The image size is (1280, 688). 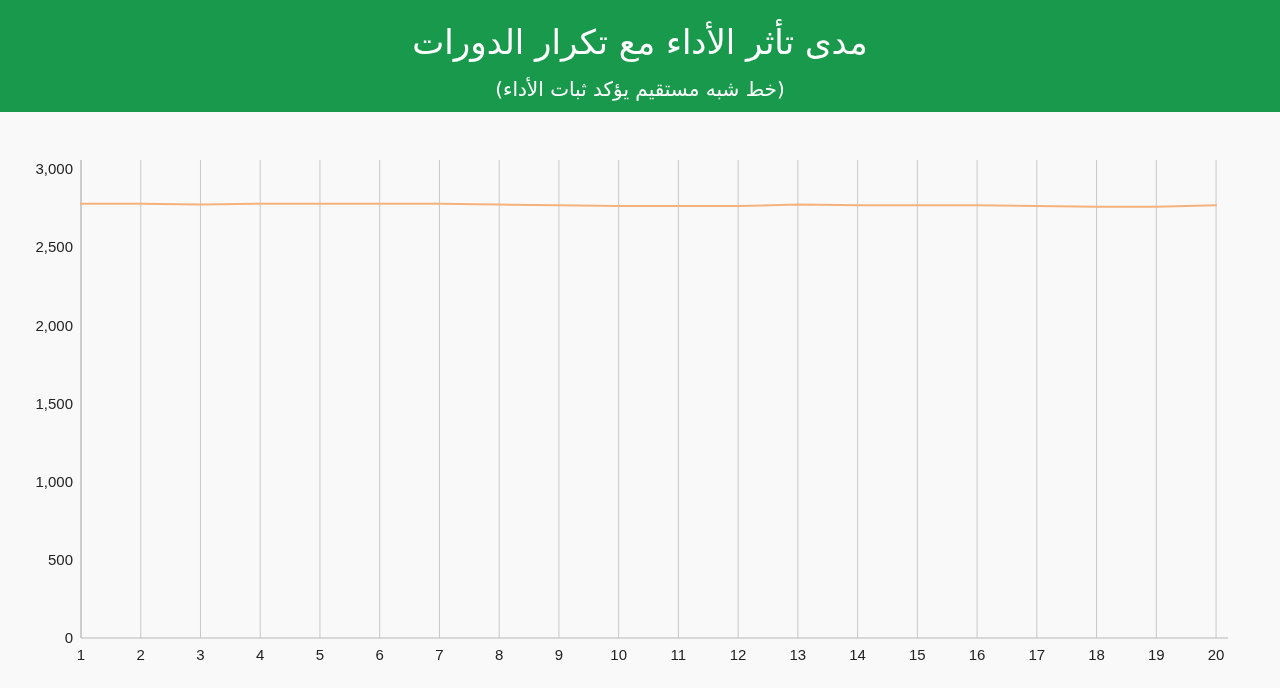 I want to click on x-tick: 5, so click(x=320, y=654).